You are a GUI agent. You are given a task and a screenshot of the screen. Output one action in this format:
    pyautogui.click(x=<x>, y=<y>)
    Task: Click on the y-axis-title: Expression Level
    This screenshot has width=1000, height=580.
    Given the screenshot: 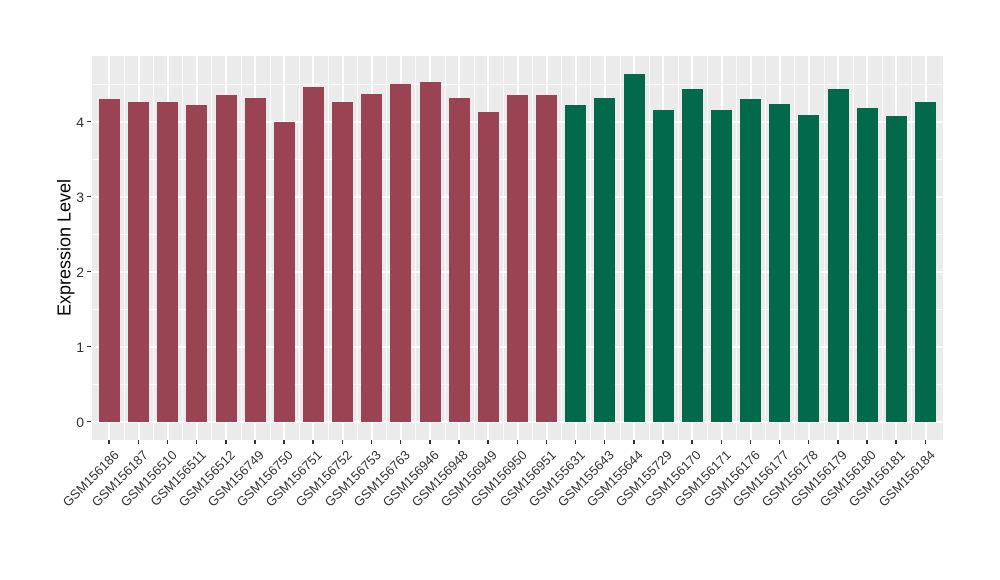 What is the action you would take?
    pyautogui.click(x=64, y=247)
    